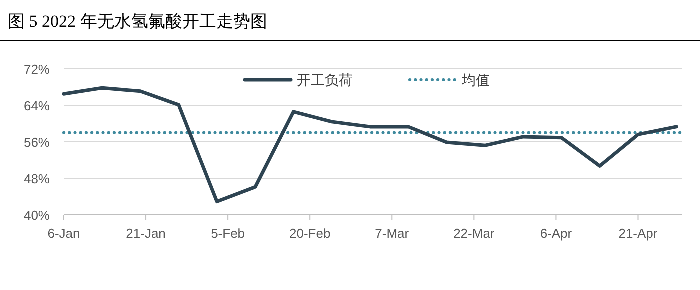 The height and width of the screenshot is (290, 700). What do you see at coordinates (64, 233) in the screenshot?
I see `x-tick-label: 6-Jan` at bounding box center [64, 233].